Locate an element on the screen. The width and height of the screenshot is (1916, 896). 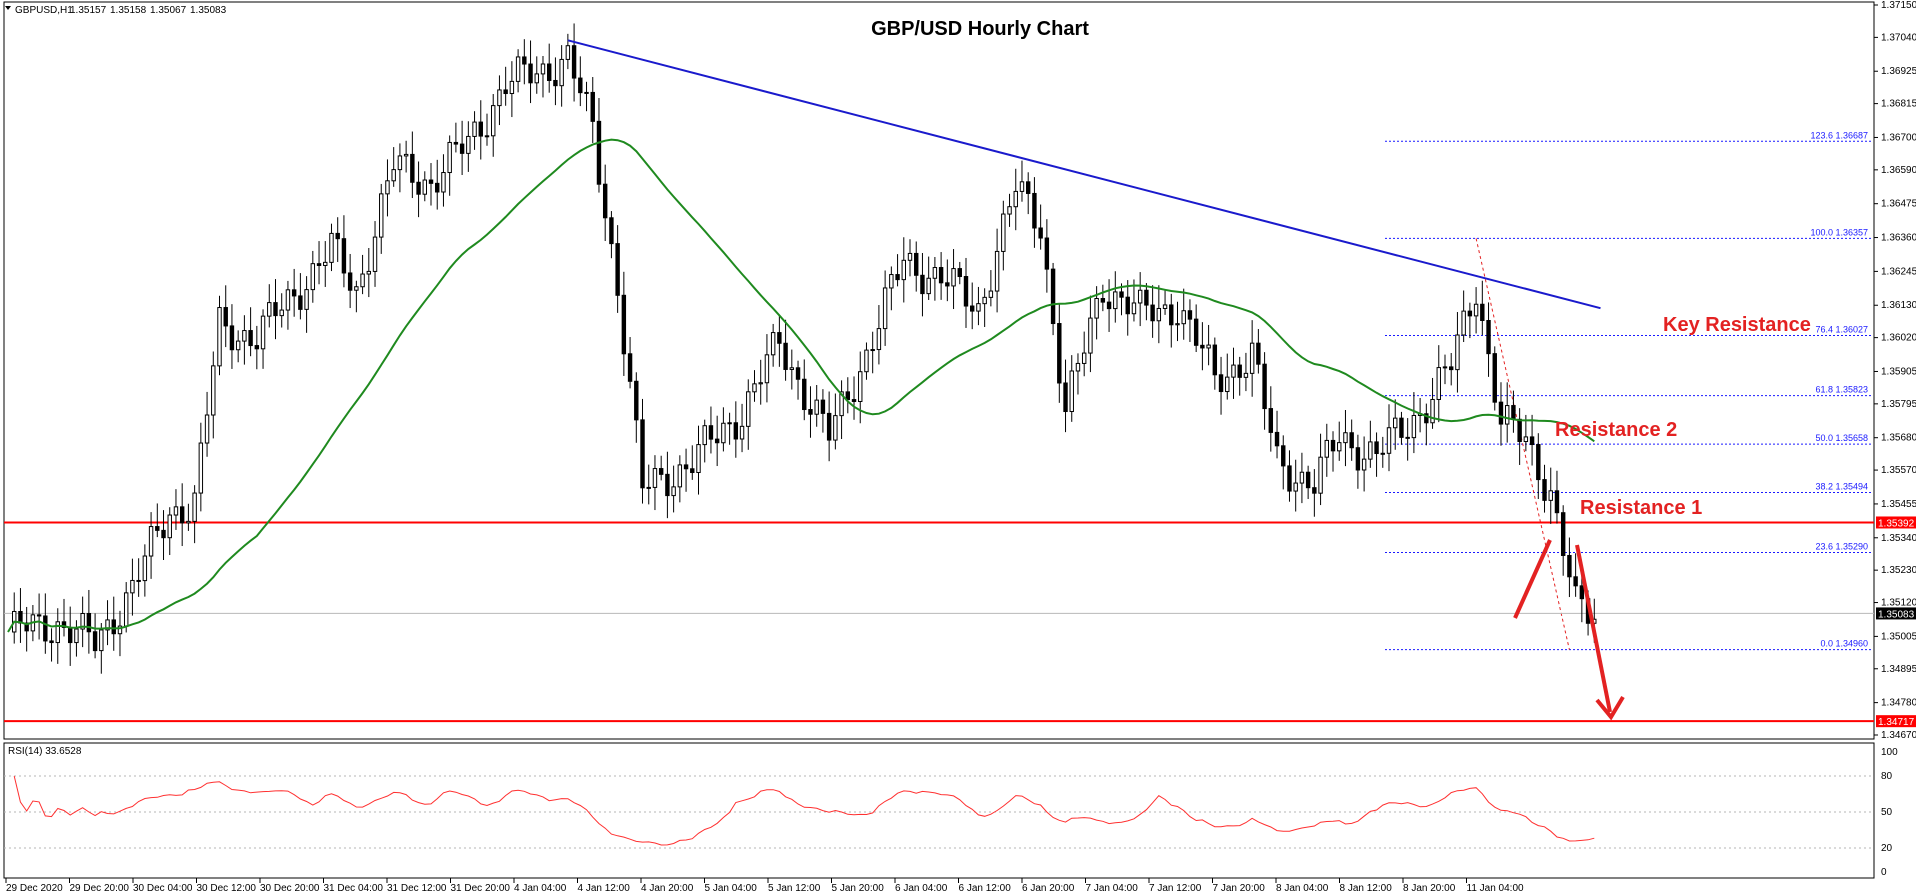
rsi-panel: RSI(14) 33.6528 is located at coordinates (939, 810).